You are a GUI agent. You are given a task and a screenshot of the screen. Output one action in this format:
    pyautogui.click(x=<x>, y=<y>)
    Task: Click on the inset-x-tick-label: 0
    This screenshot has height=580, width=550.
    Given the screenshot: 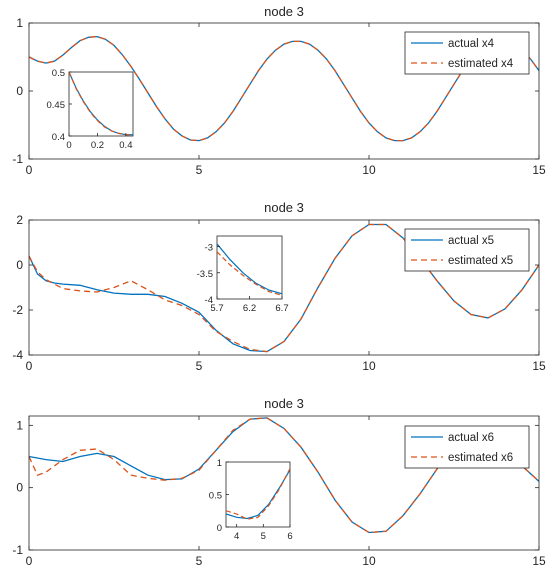 What is the action you would take?
    pyautogui.click(x=68, y=145)
    